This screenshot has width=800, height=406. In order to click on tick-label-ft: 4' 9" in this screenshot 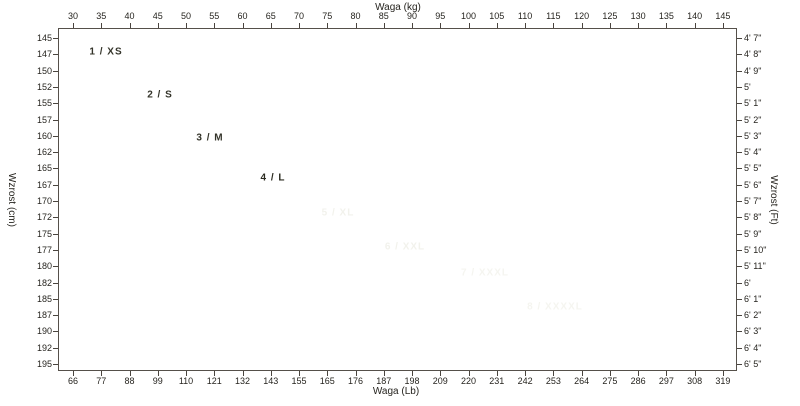, I will do `click(753, 70)`.